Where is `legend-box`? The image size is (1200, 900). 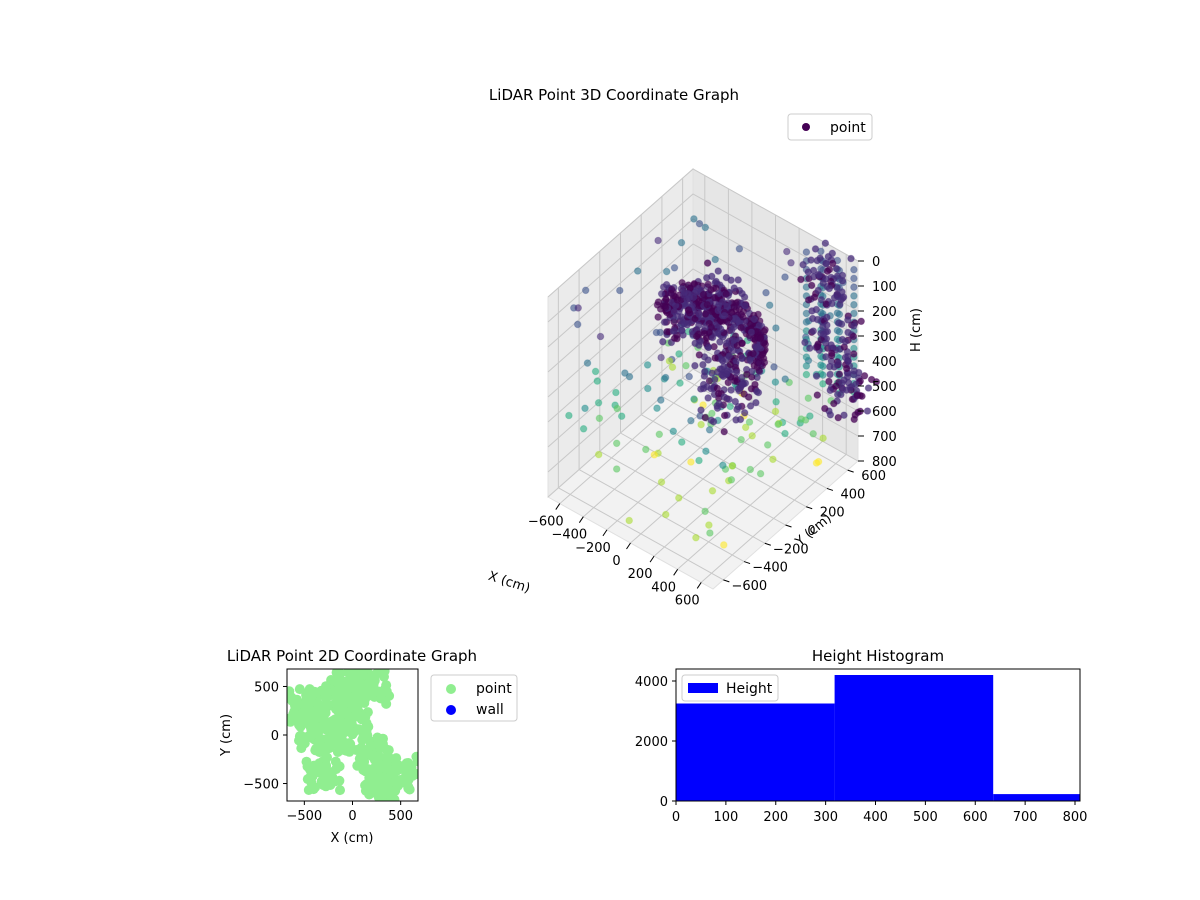 legend-box is located at coordinates (730, 688).